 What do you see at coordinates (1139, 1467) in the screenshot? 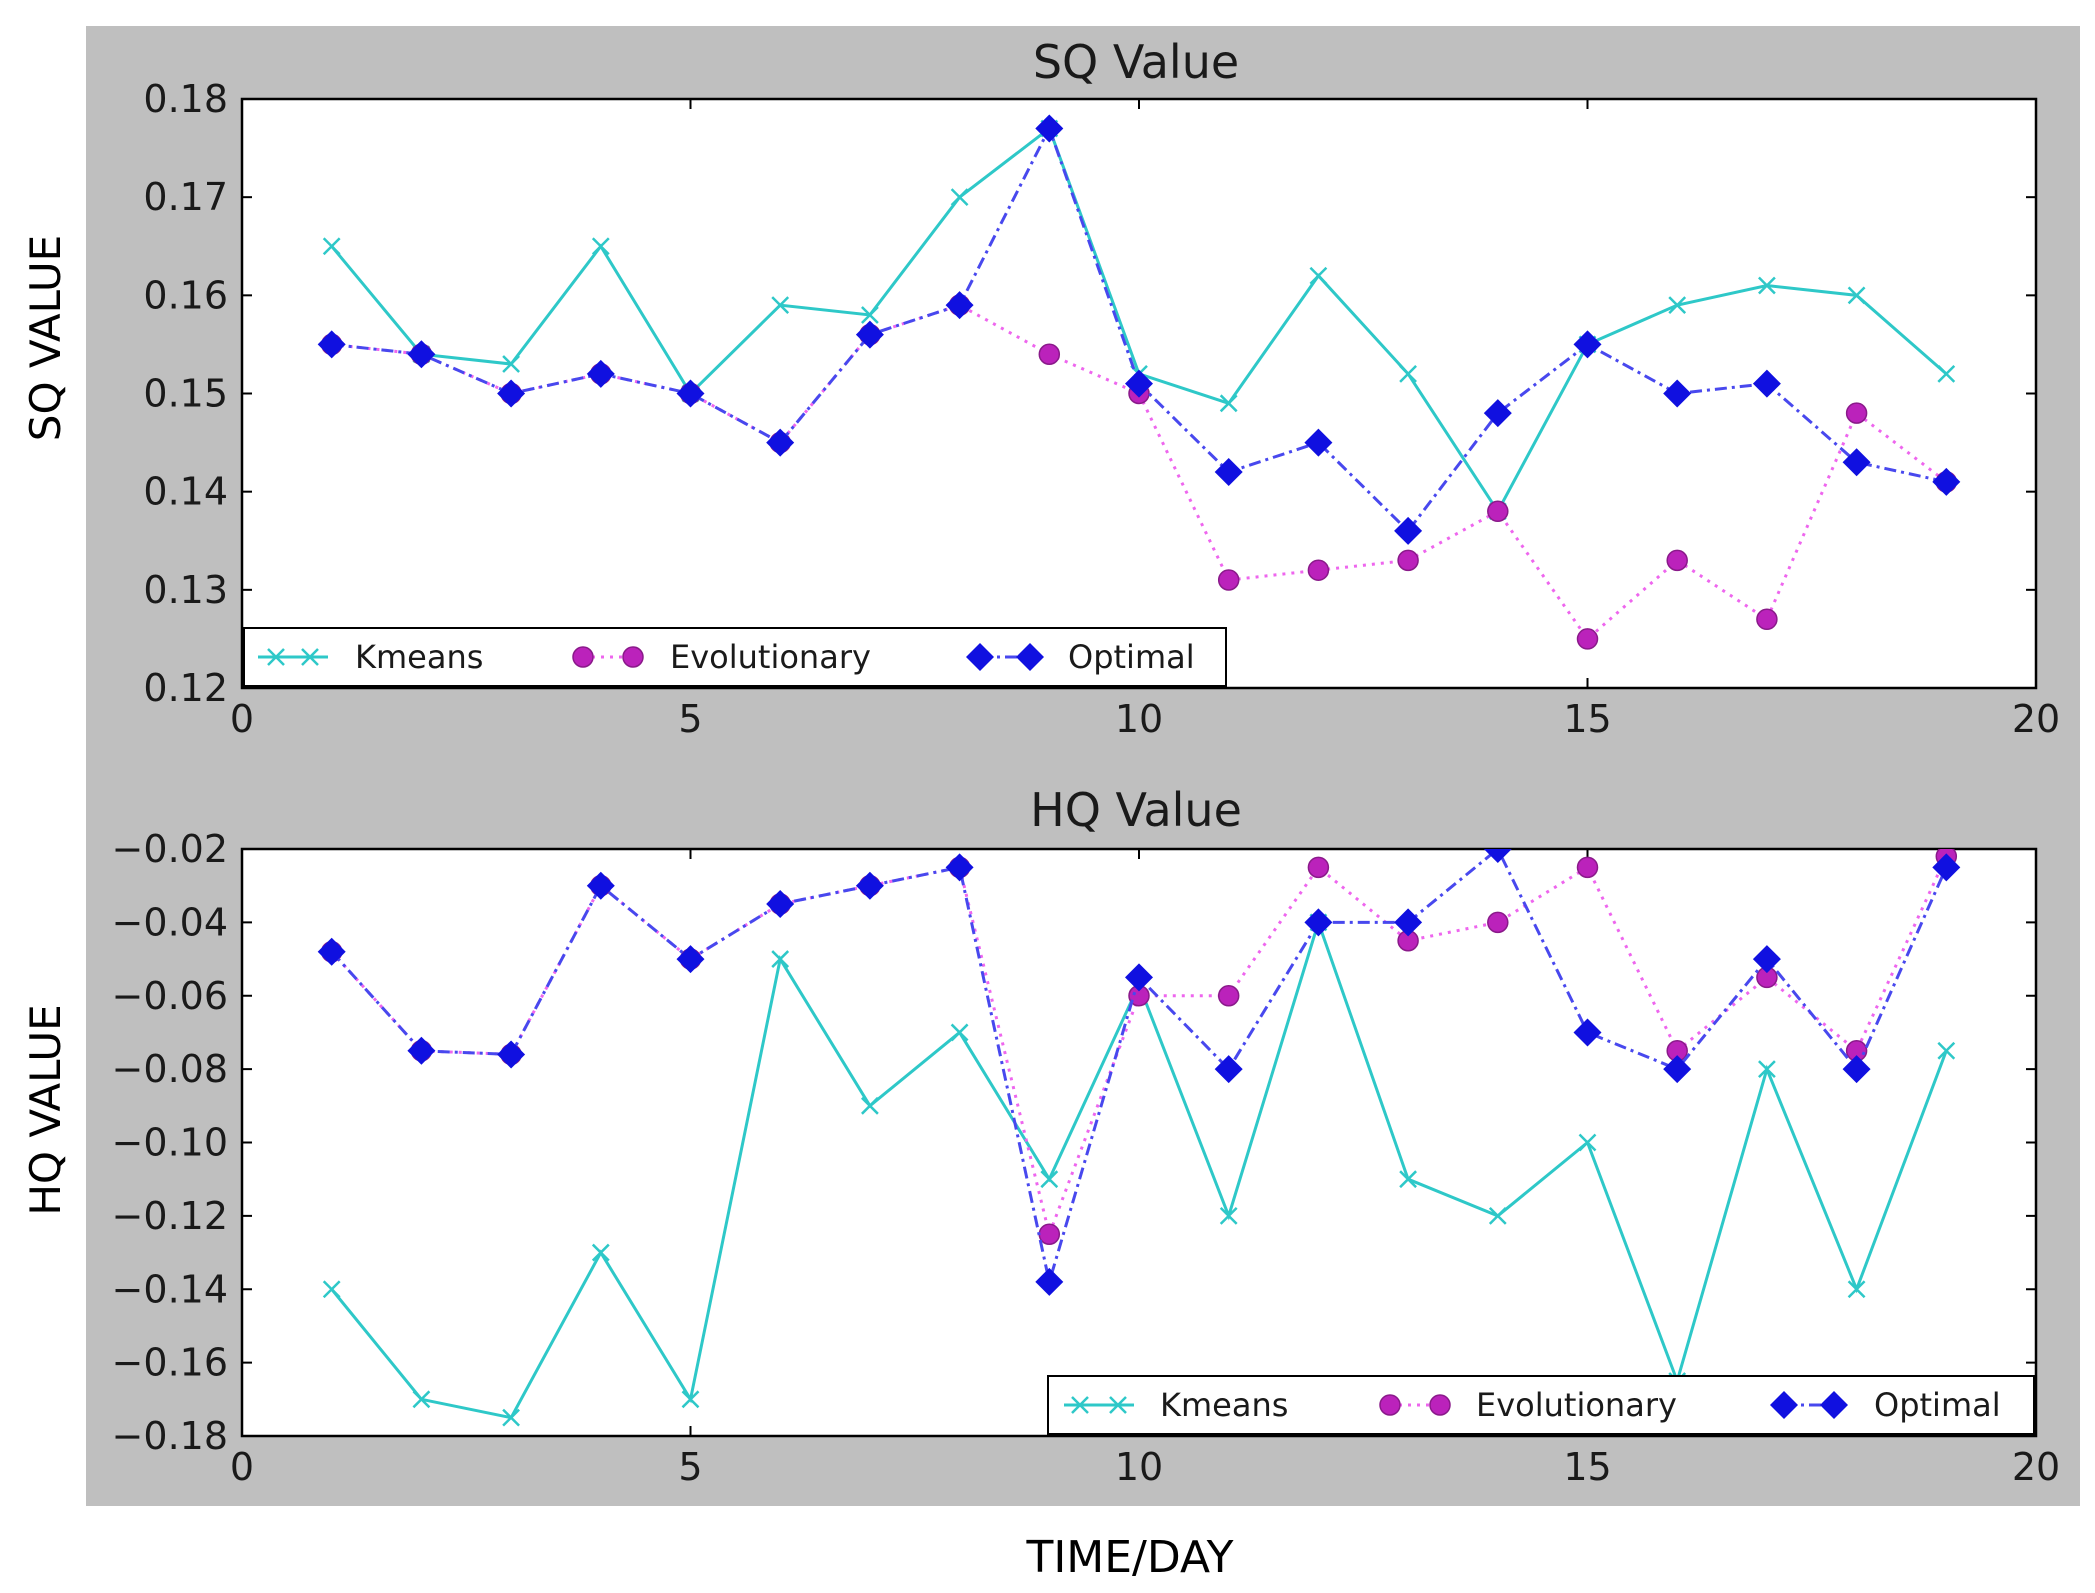
I see `hq-x-tick-label: 10` at bounding box center [1139, 1467].